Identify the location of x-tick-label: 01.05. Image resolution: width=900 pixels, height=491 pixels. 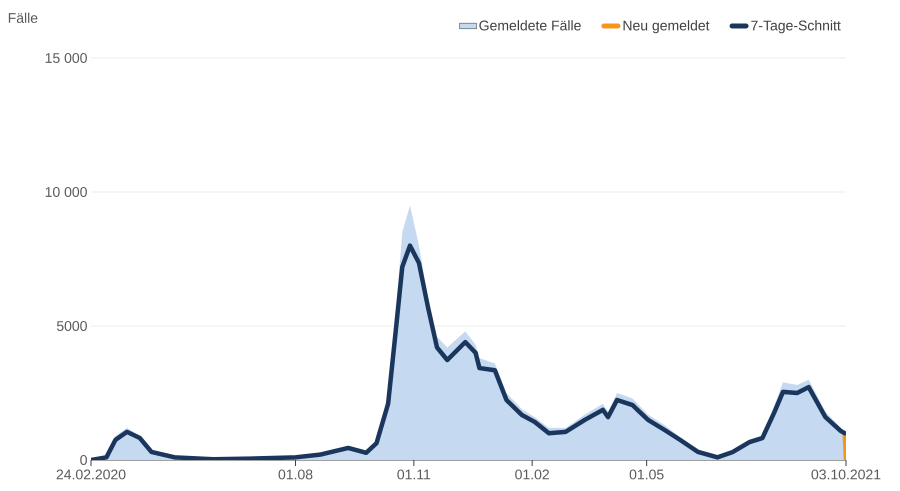
(647, 475).